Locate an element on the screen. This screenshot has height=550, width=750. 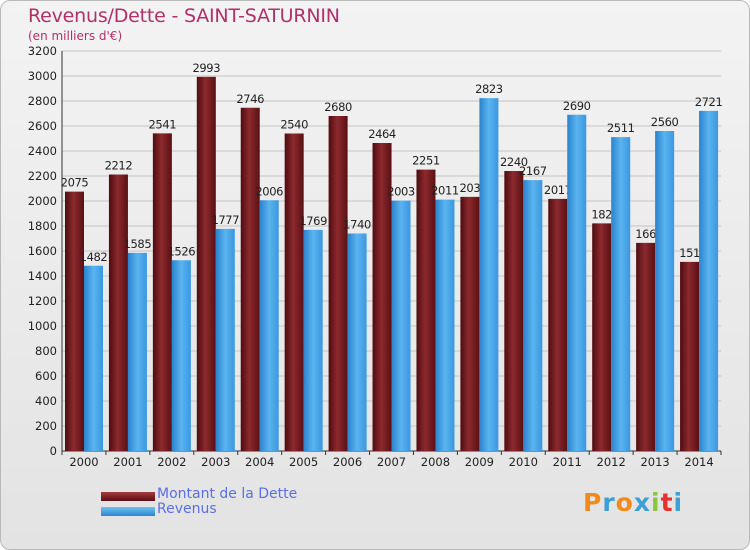
data-label-dette: 2680 is located at coordinates (338, 107).